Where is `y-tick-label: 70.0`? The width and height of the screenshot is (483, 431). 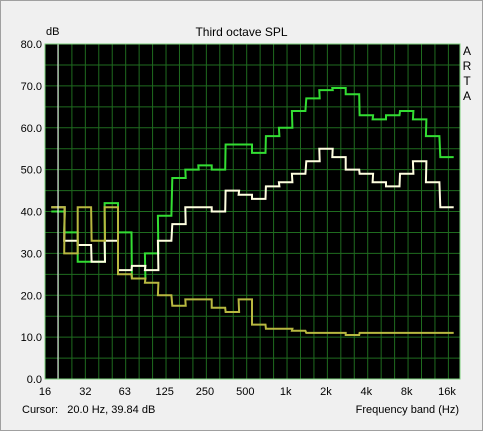
y-tick-label: 70.0 is located at coordinates (31, 87).